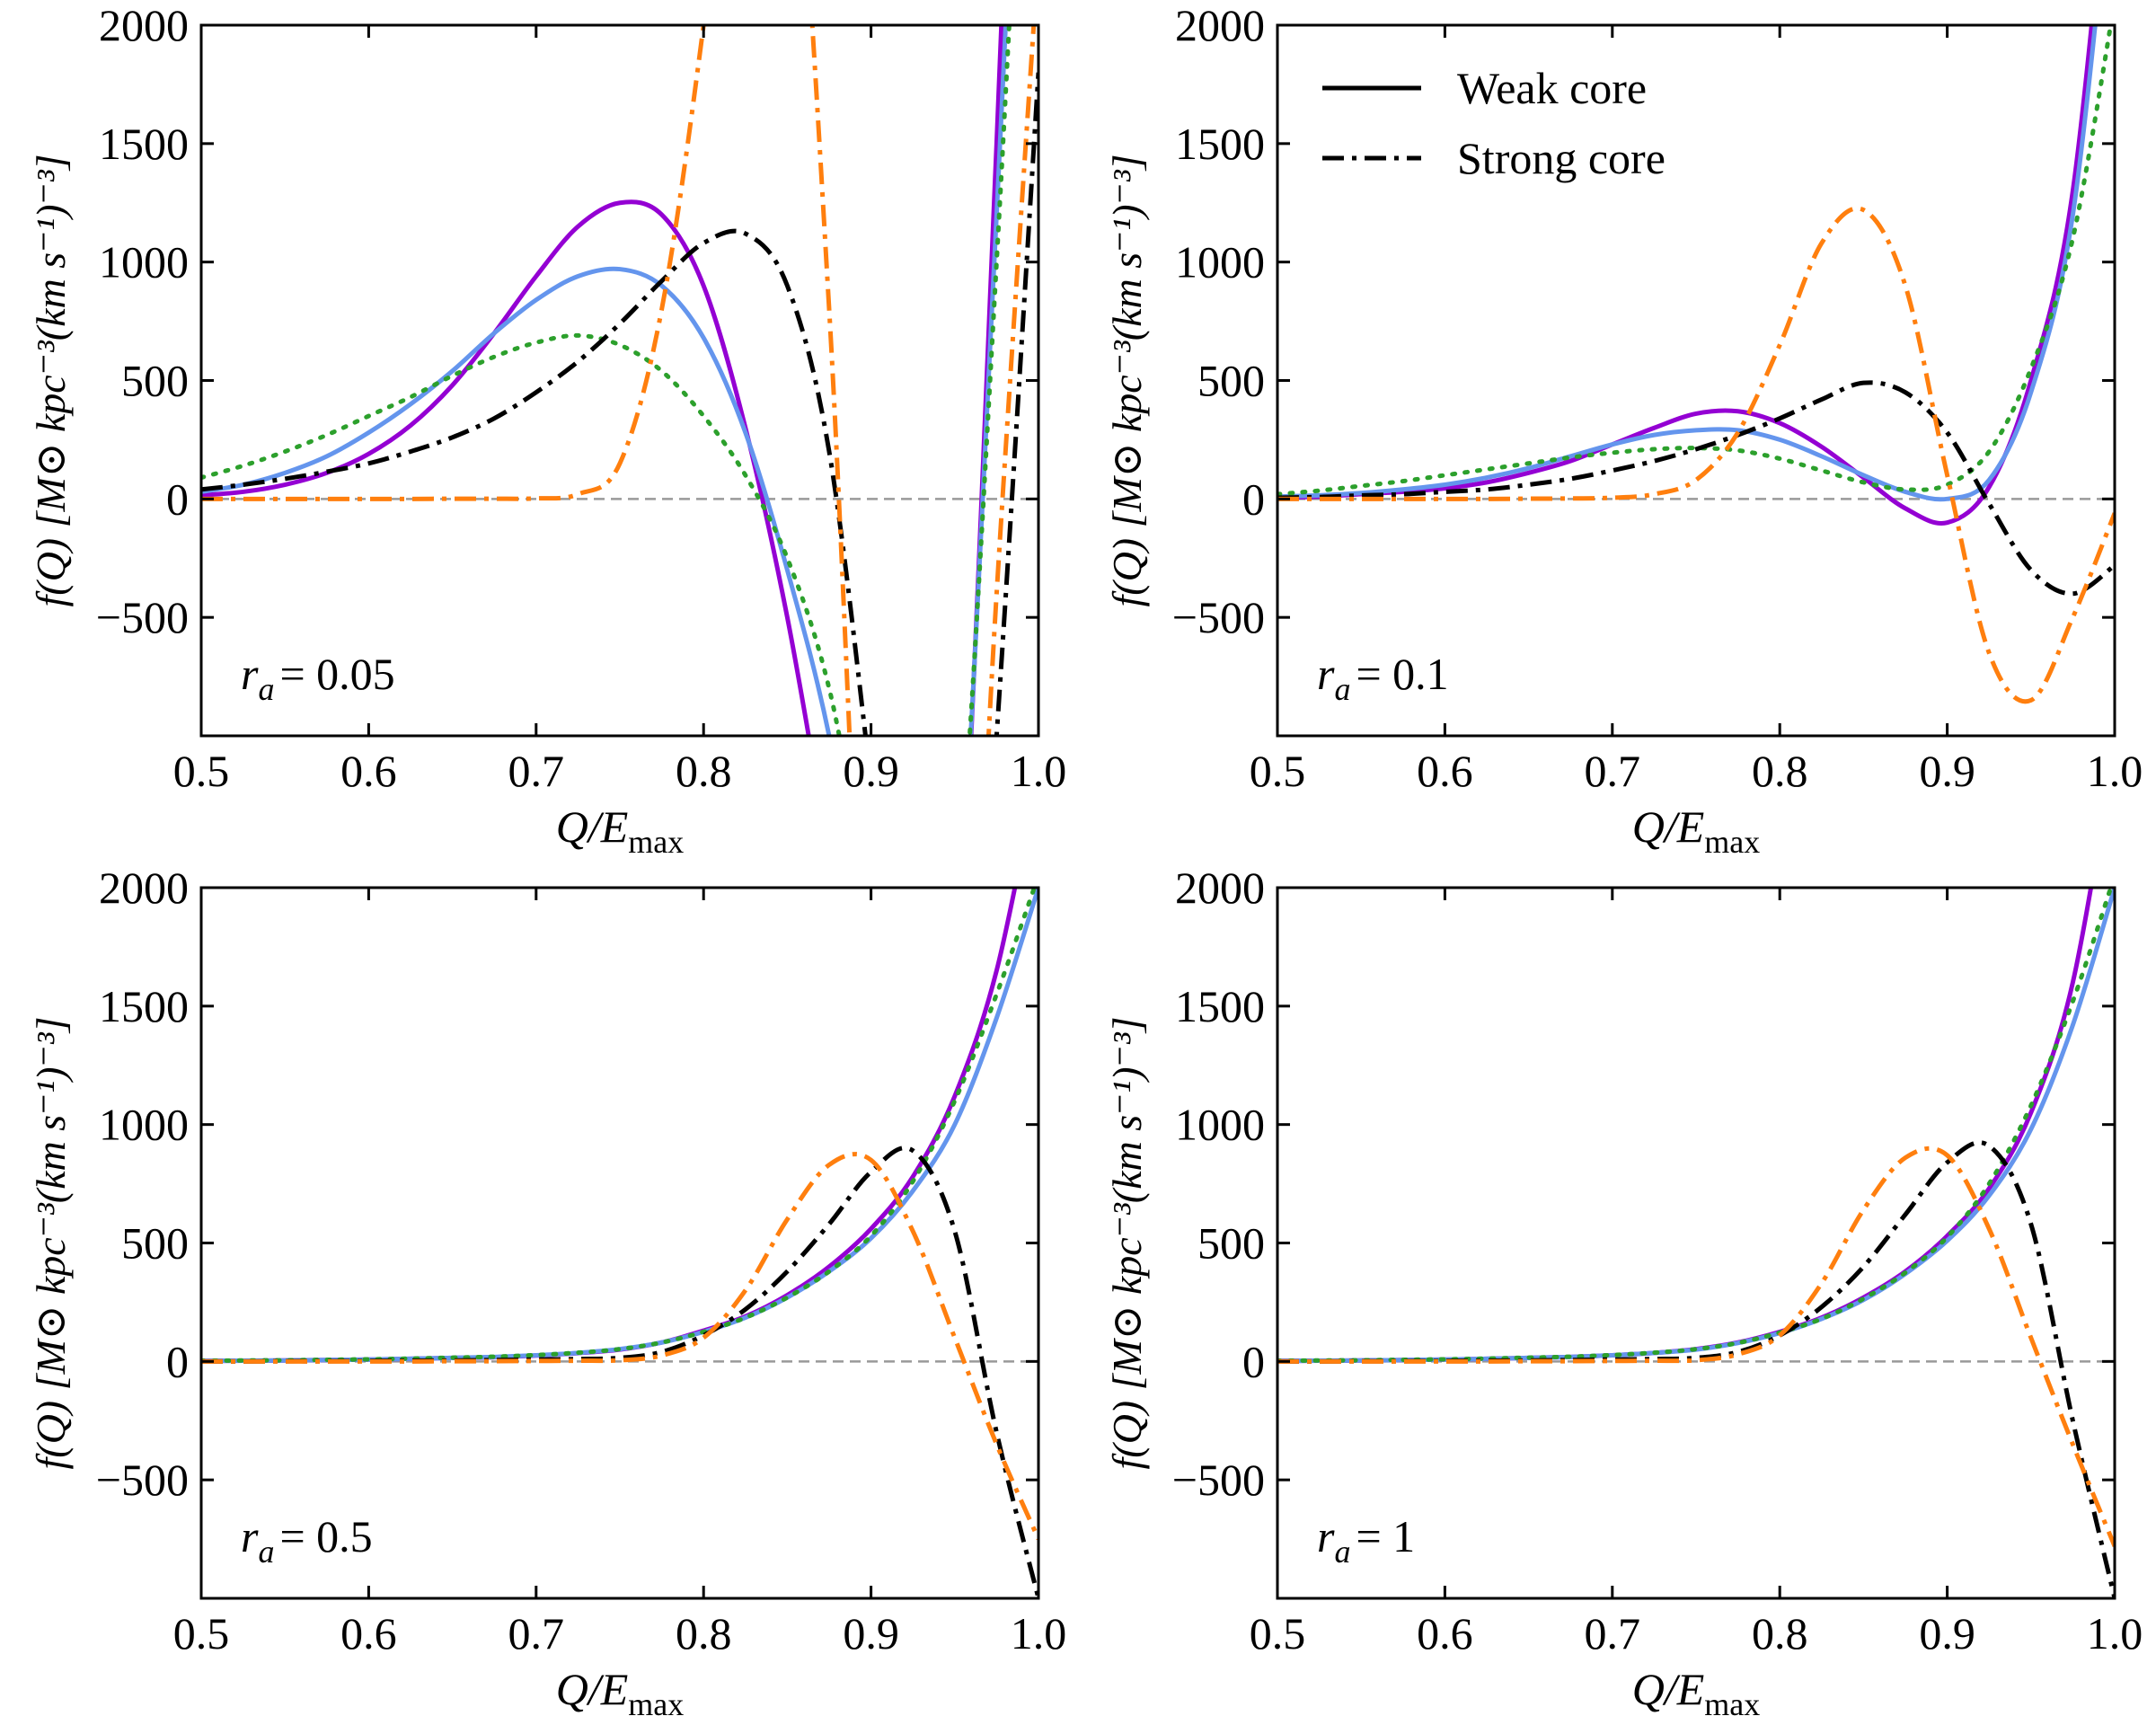 This screenshot has width=2156, height=1725. Describe the element at coordinates (1561, 158) in the screenshot. I see `legend-label: Strong core` at that location.